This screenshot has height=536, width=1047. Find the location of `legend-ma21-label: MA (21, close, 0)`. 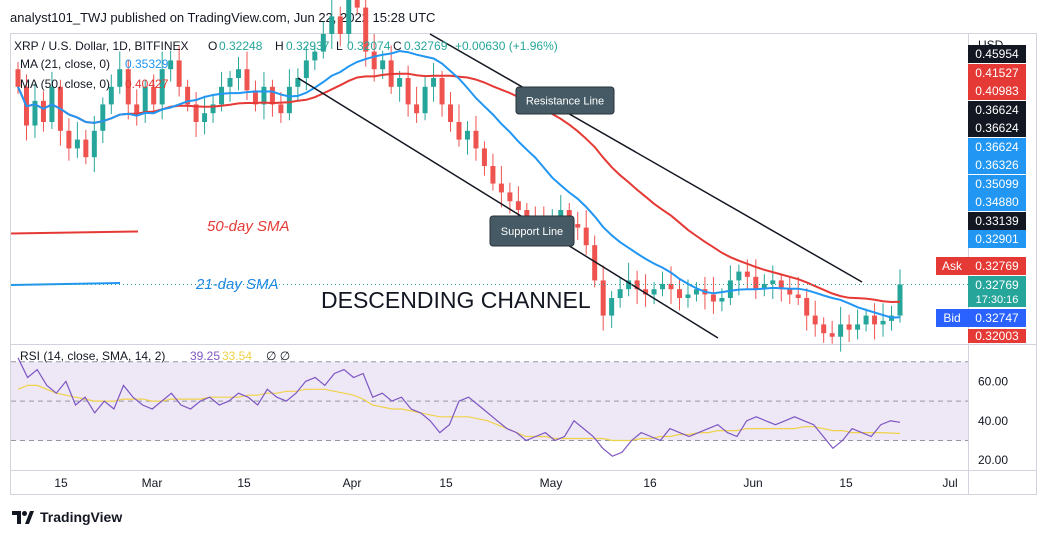

legend-ma21-label: MA (21, close, 0) is located at coordinates (65, 64).